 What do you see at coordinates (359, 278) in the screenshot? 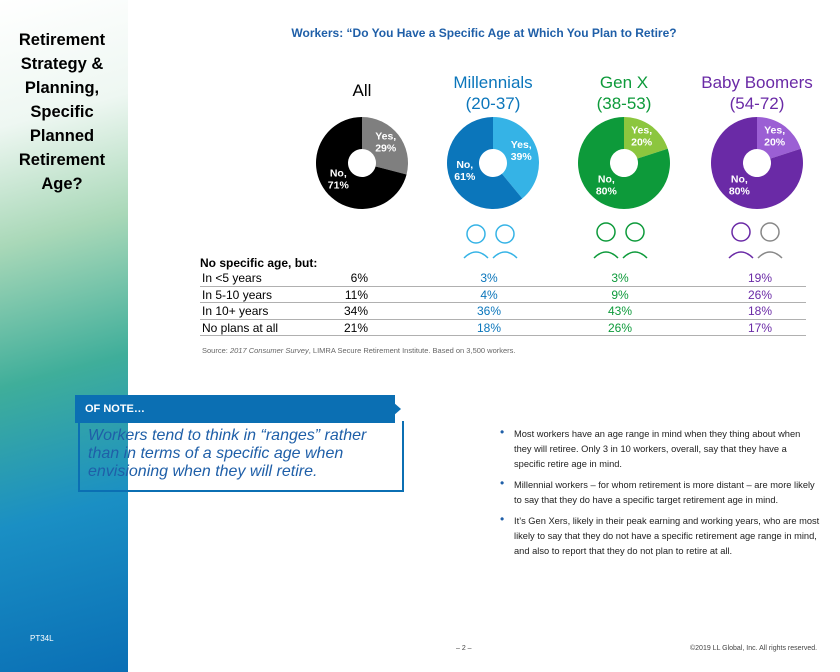
I see `table-cell: 6%` at bounding box center [359, 278].